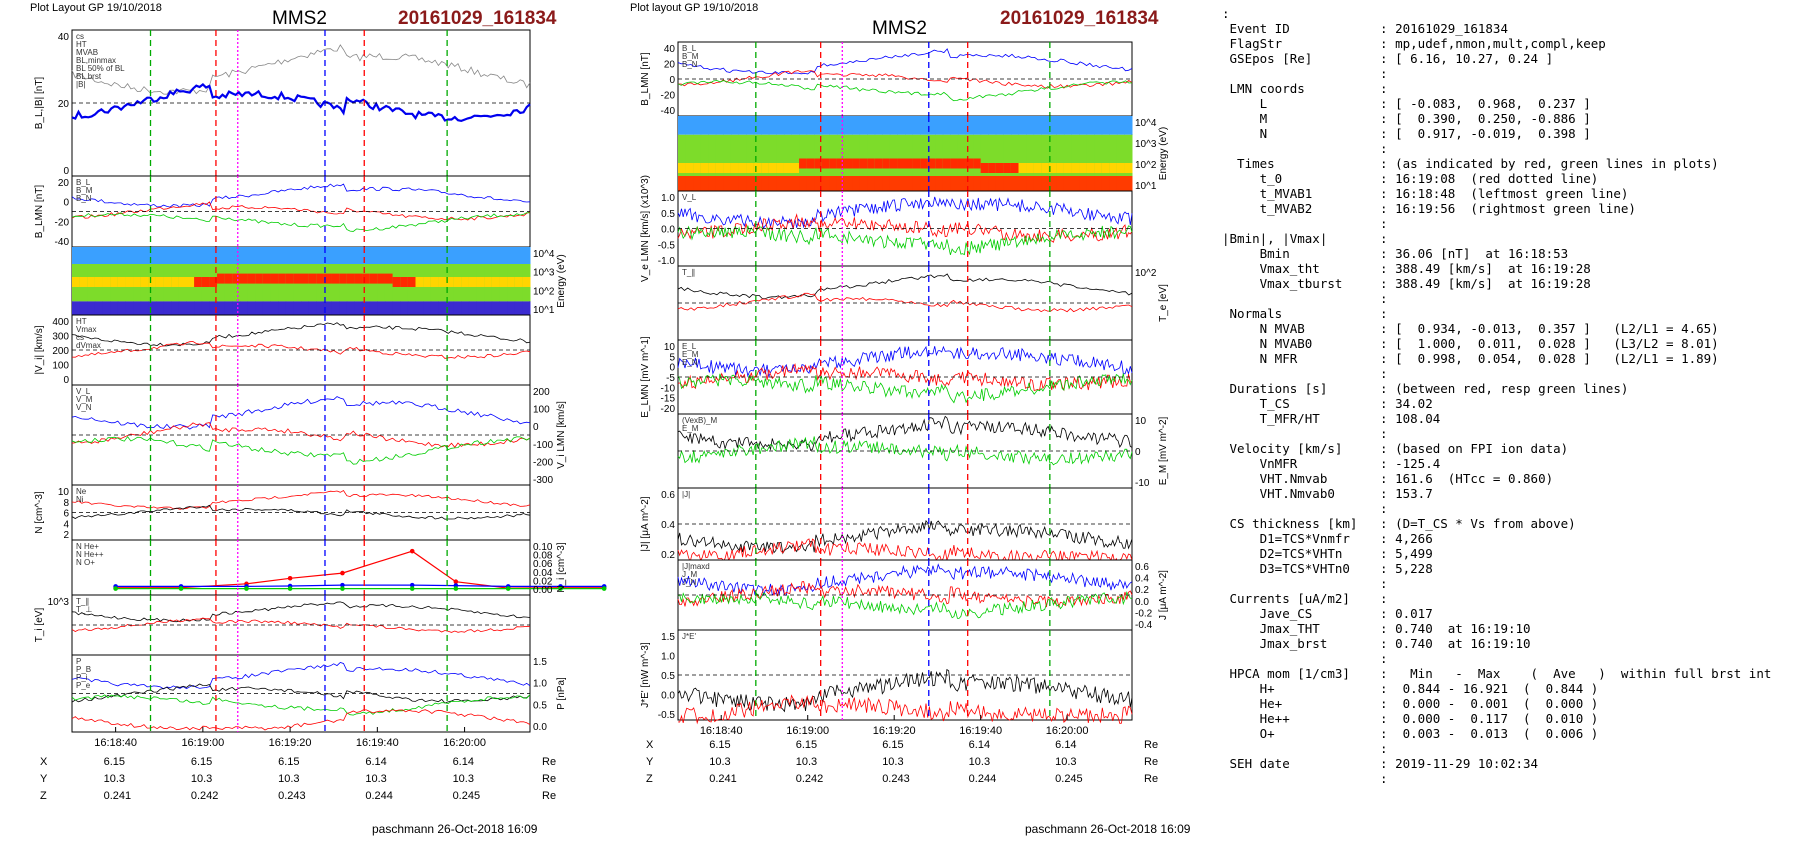 This screenshot has height=841, width=1804. Describe the element at coordinates (301, 334) in the screenshot. I see `series-line-vi` at that location.